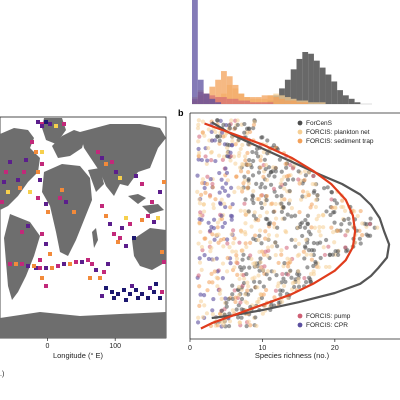 This screenshot has width=400, height=400. Describe the element at coordinates (190, 348) in the screenshot. I see `panel-b-x-tick-label: 0` at that location.